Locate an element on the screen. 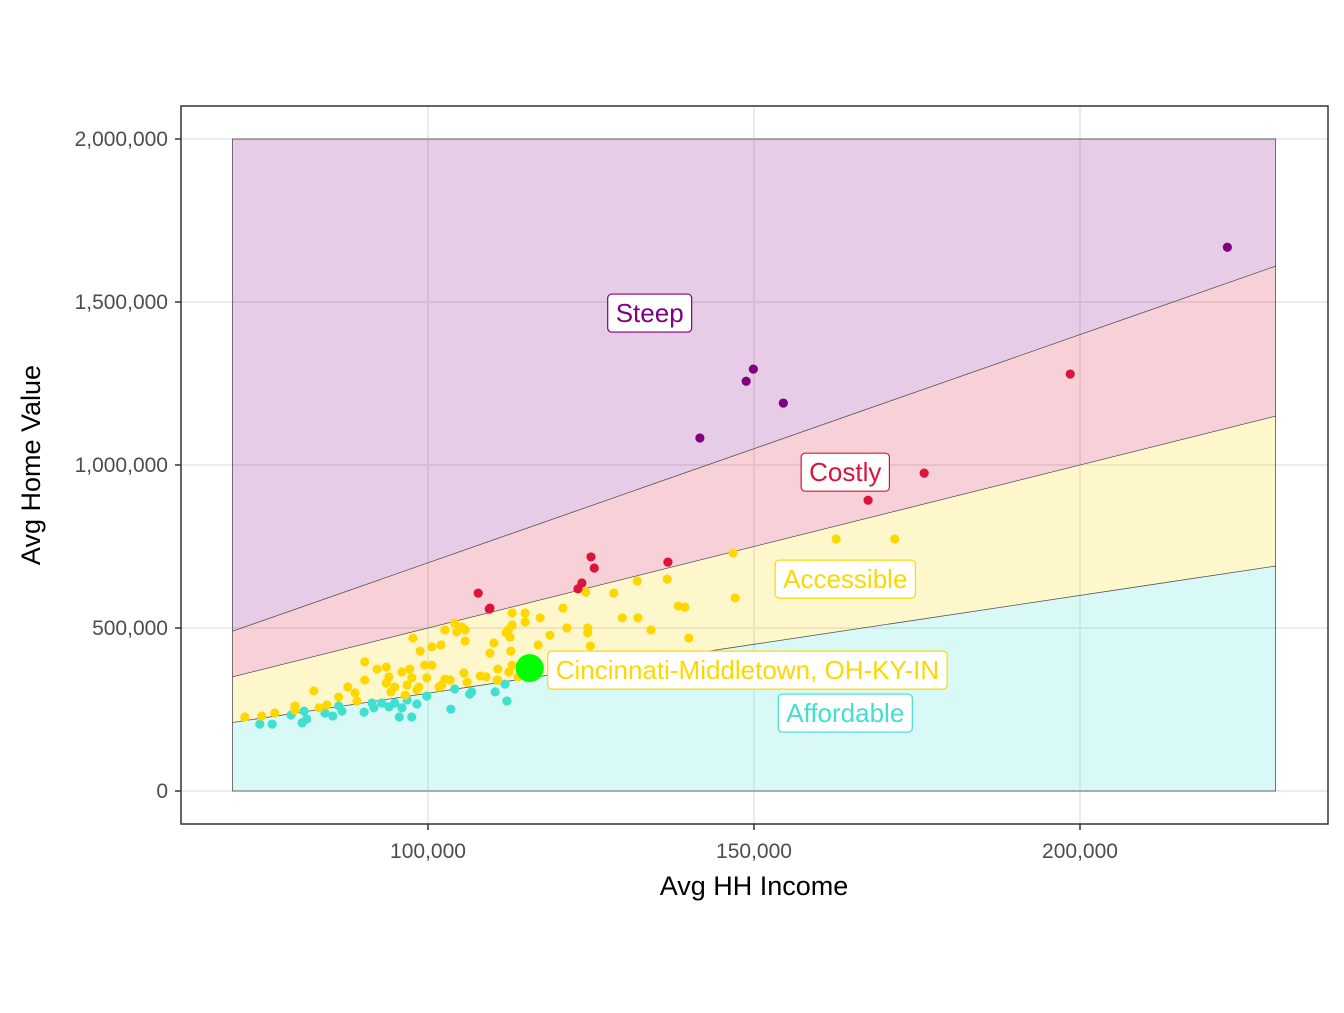 The height and width of the screenshot is (1013, 1344). zone-label-affordable-text: Affordable is located at coordinates (845, 713).